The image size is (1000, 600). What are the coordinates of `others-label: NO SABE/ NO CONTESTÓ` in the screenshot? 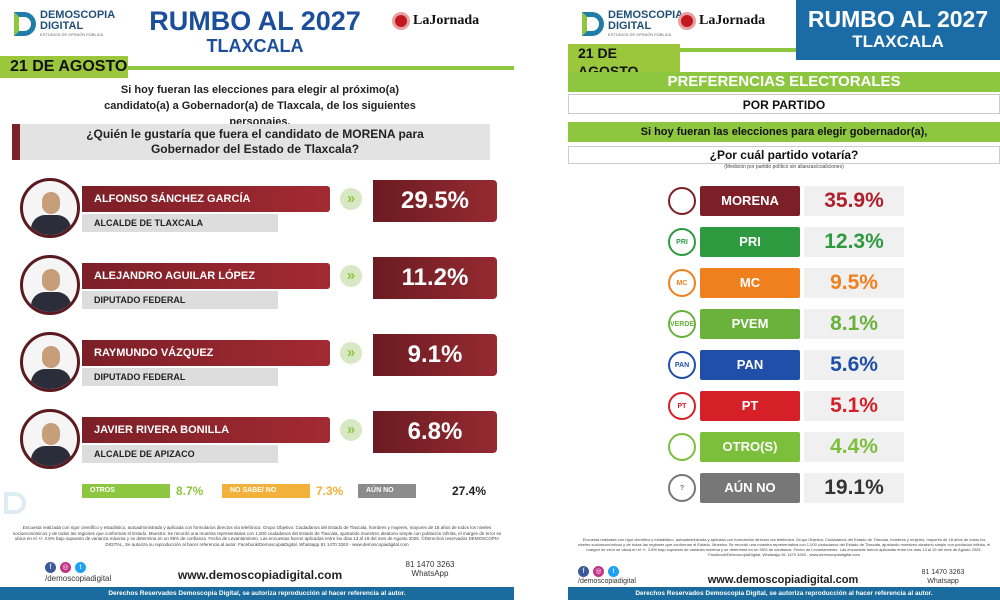 It's located at (266, 496).